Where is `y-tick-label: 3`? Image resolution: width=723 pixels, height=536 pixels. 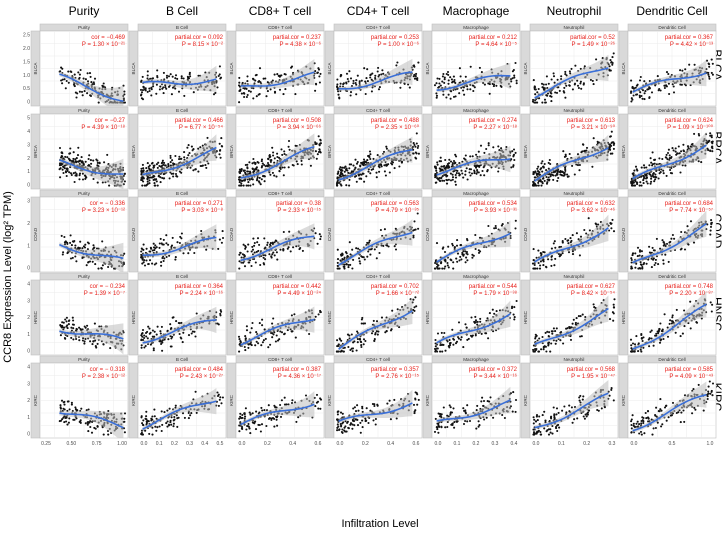
y-tick-label: 3 is located at coordinates (28, 301).